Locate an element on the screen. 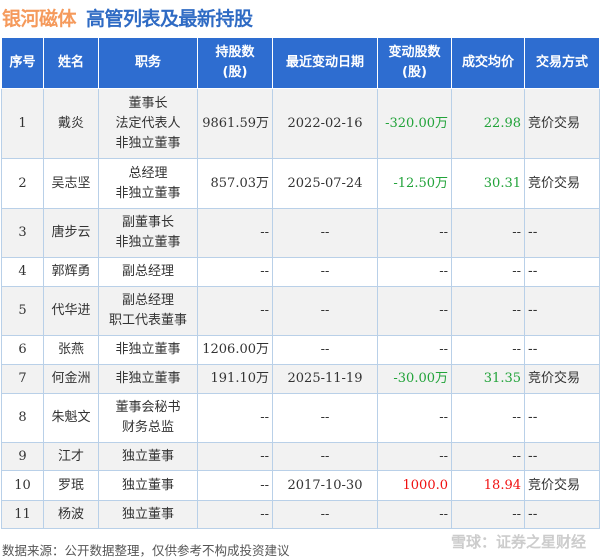 The height and width of the screenshot is (559, 600). table-row: 10 罗珉 独立董事 -- 2017-10-30 1000.0 18.94 竞价交易 is located at coordinates (300, 485).